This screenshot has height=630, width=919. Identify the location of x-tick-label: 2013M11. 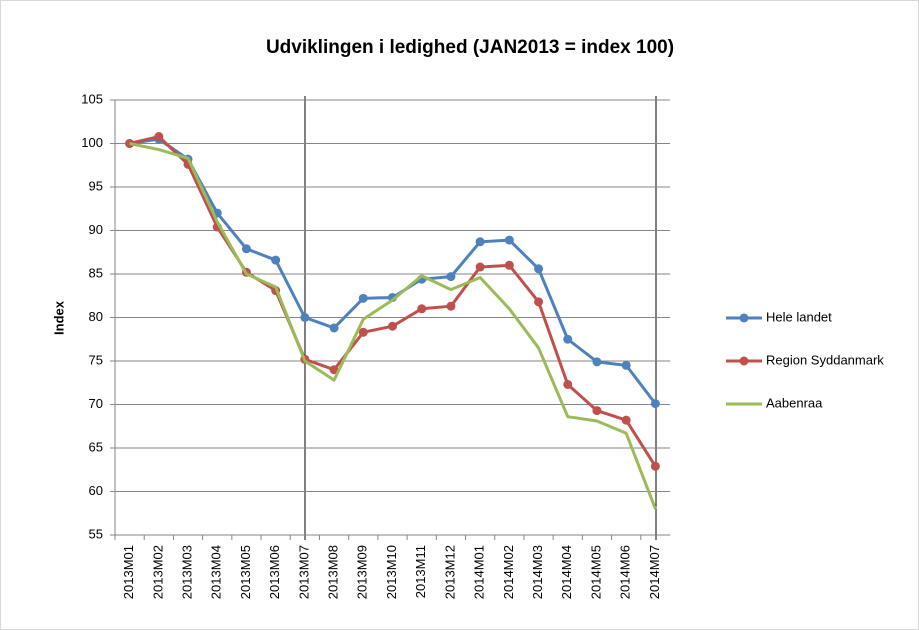
(420, 571).